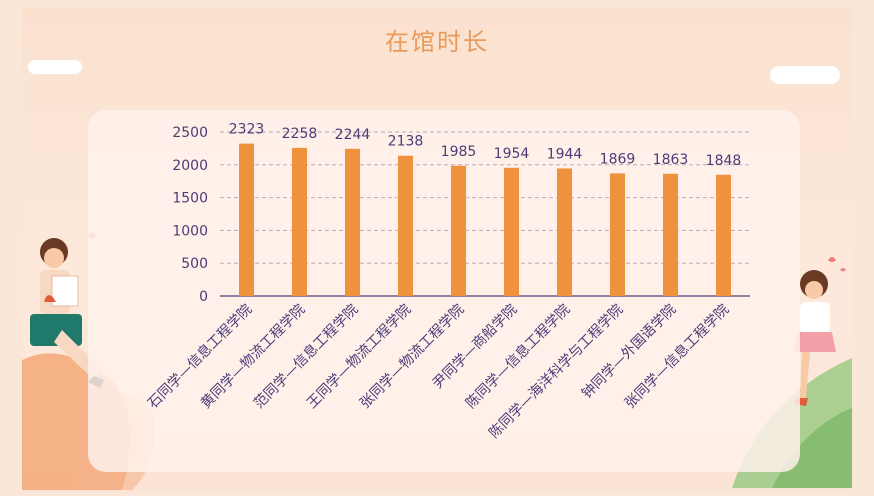  Describe the element at coordinates (628, 351) in the screenshot. I see `x-tick-label: 钟同学—外国语学院` at that location.